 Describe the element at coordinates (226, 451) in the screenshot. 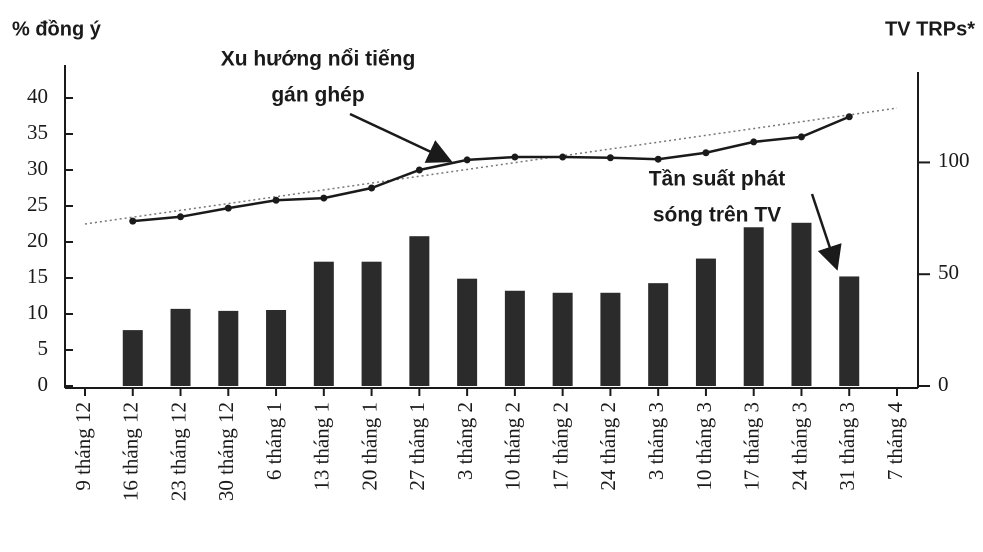

I see `x-tick-label: 30 tháng 12` at that location.